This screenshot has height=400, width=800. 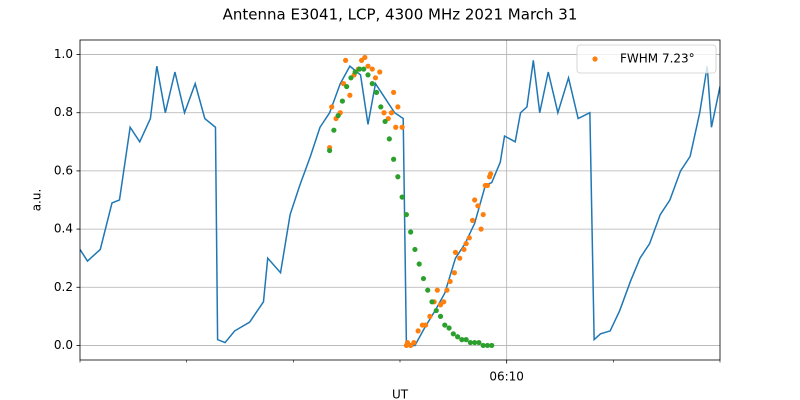 I want to click on legend-marker, so click(x=595, y=59).